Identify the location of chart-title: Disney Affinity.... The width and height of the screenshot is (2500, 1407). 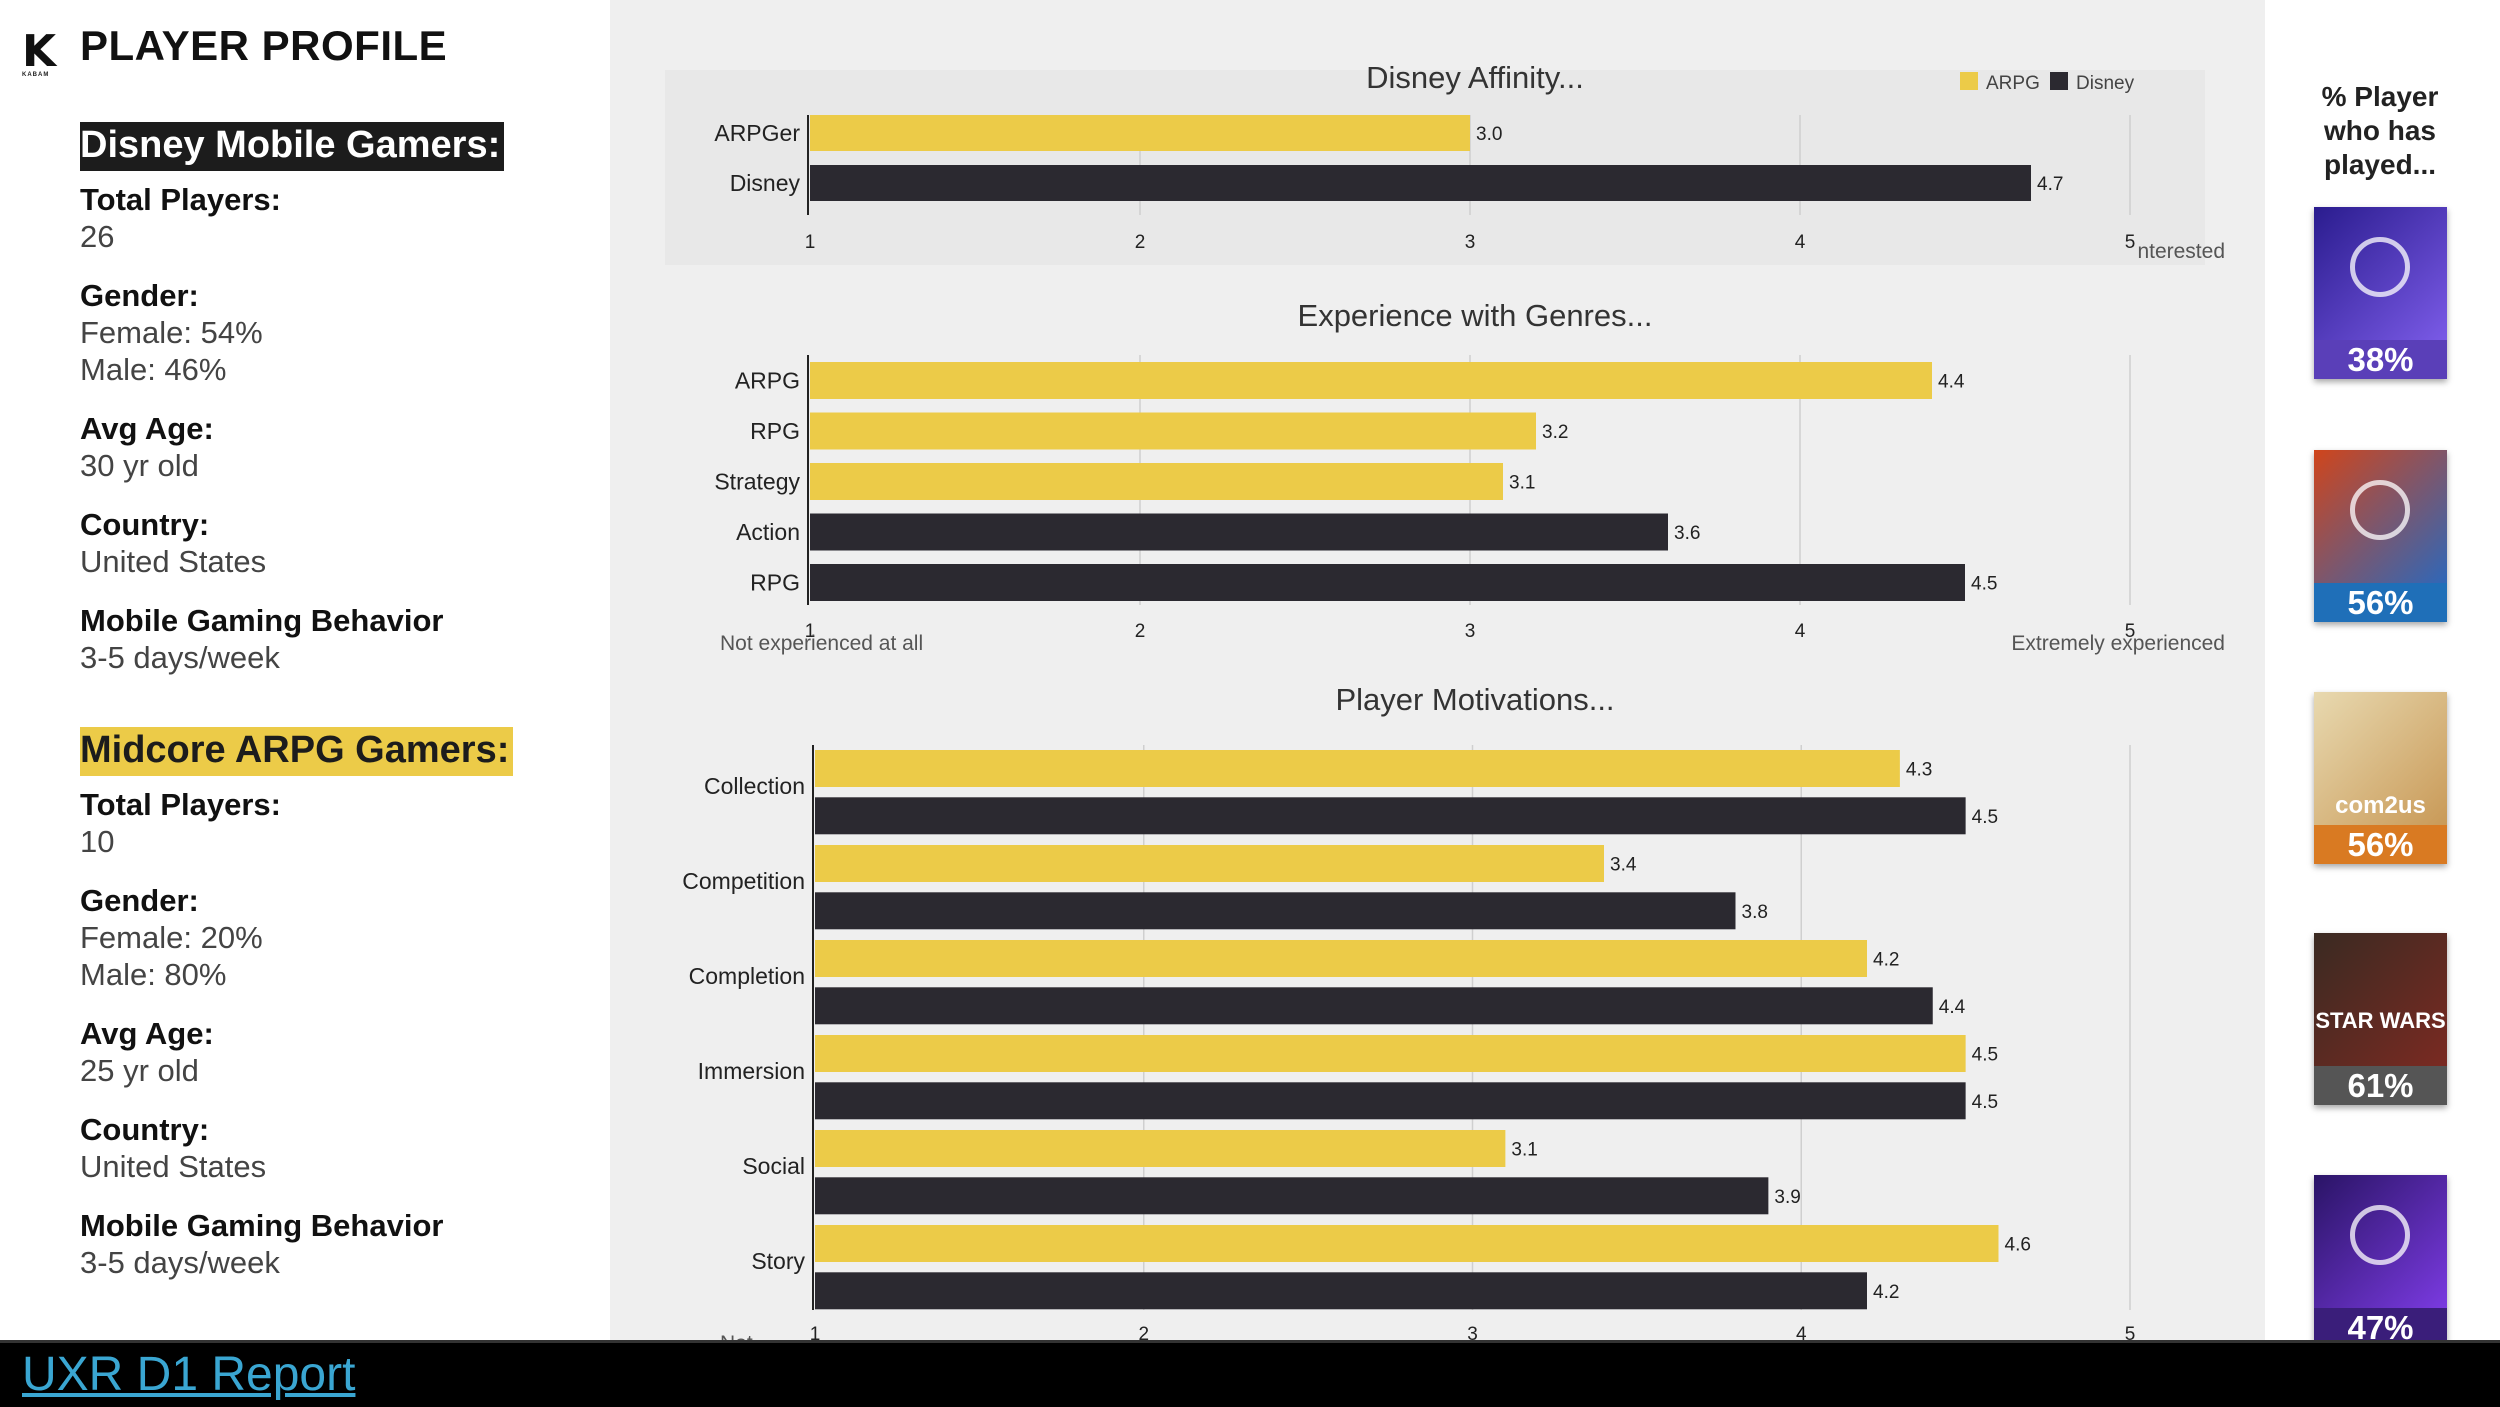
(1475, 77).